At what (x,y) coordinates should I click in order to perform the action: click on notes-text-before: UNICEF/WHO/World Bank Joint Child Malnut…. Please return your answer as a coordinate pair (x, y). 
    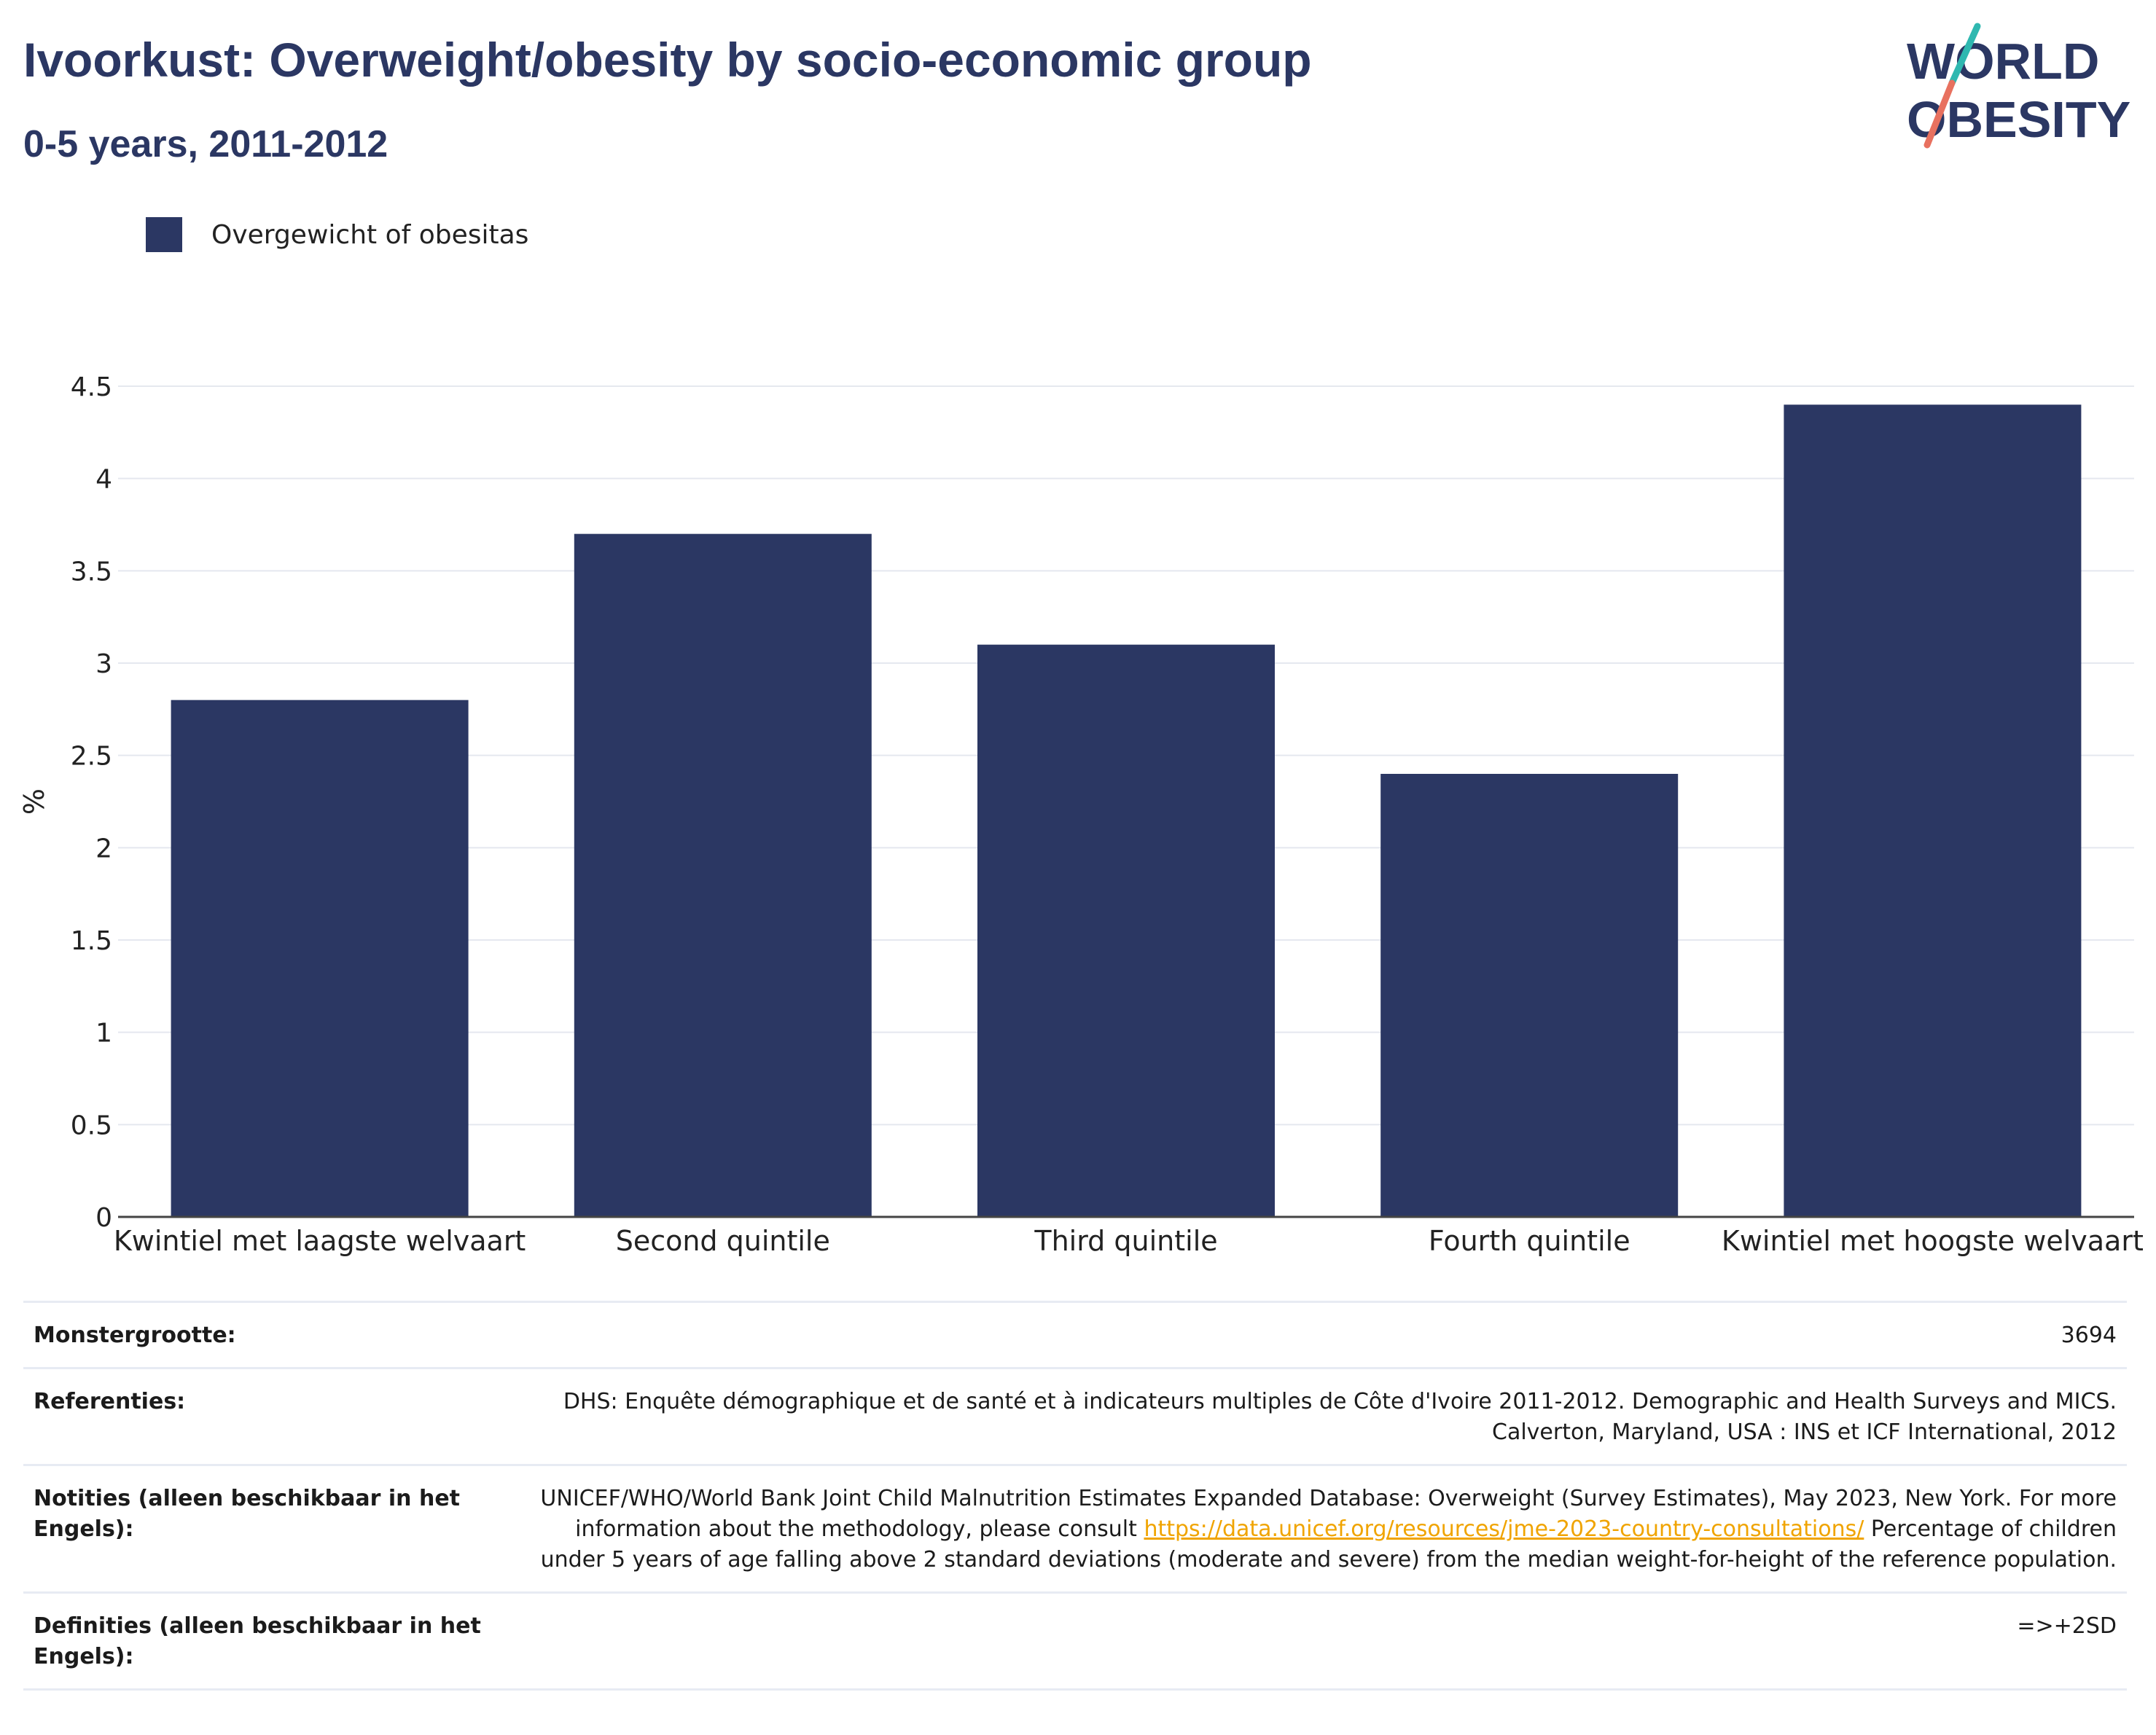
    Looking at the image, I should click on (1329, 1514).